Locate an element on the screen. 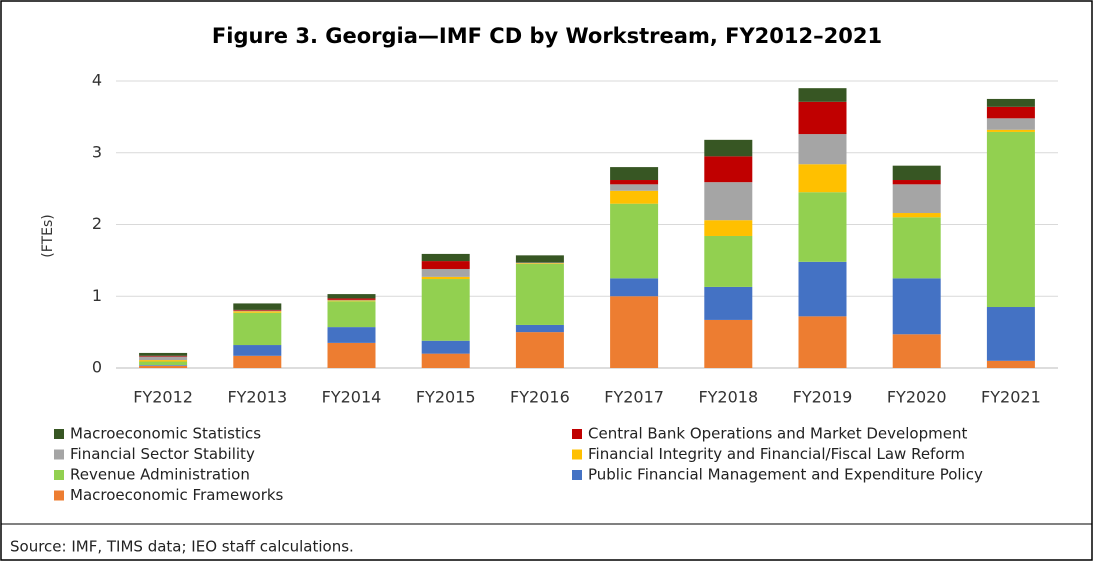  y-axis-label: (FTEs) is located at coordinates (48, 235).